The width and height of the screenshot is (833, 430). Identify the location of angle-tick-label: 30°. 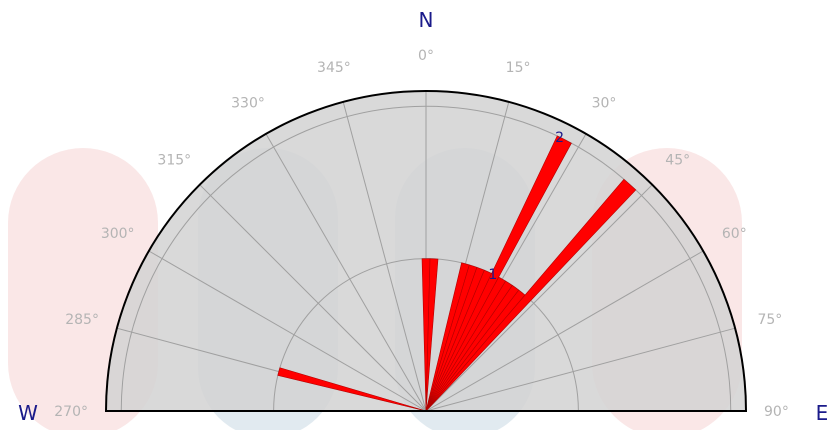
(604, 104).